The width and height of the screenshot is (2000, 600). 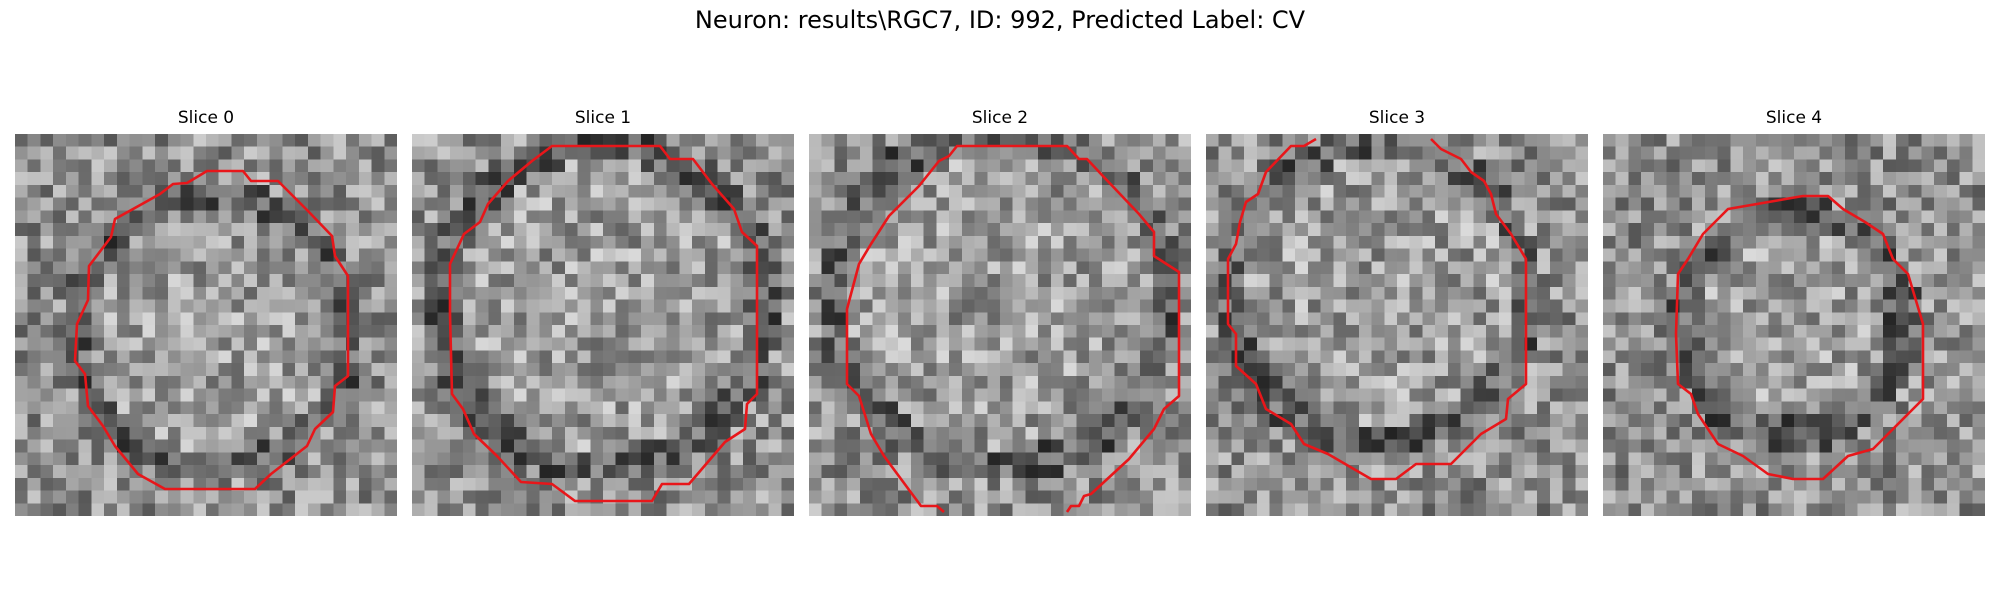 I want to click on slice-3-contour, so click(x=1377, y=309).